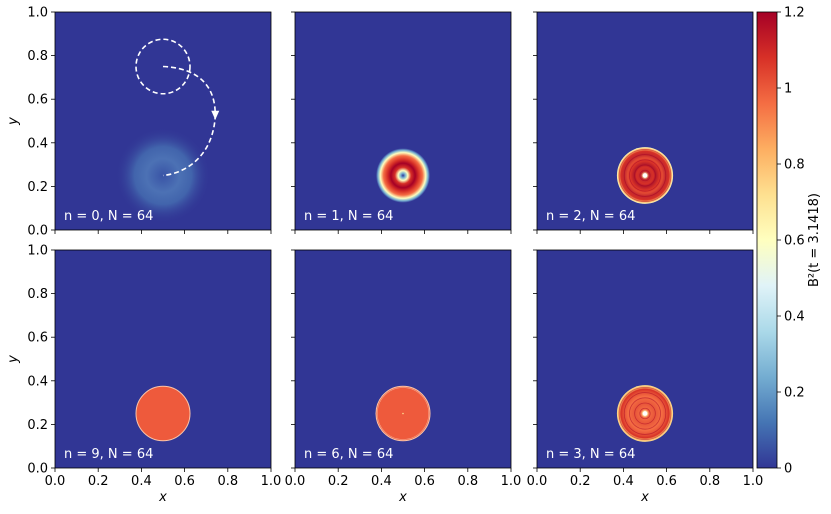 This screenshot has width=831, height=514. What do you see at coordinates (814, 240) in the screenshot?
I see `colorbar-label: B²(t = 3.1418)` at bounding box center [814, 240].